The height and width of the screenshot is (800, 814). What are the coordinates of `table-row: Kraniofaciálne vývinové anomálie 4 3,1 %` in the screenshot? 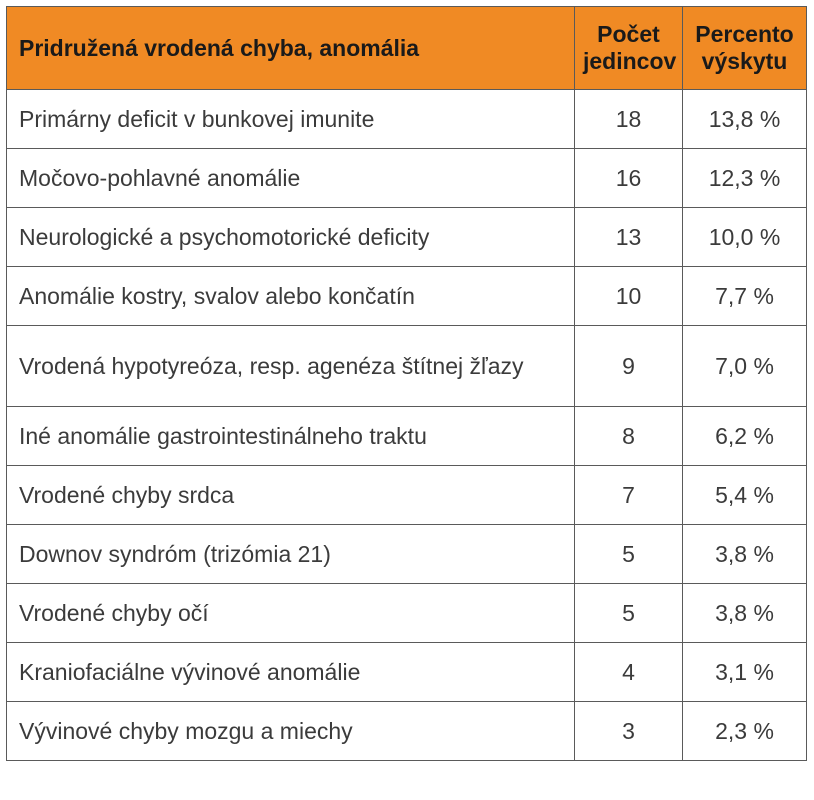 It's located at (406, 672).